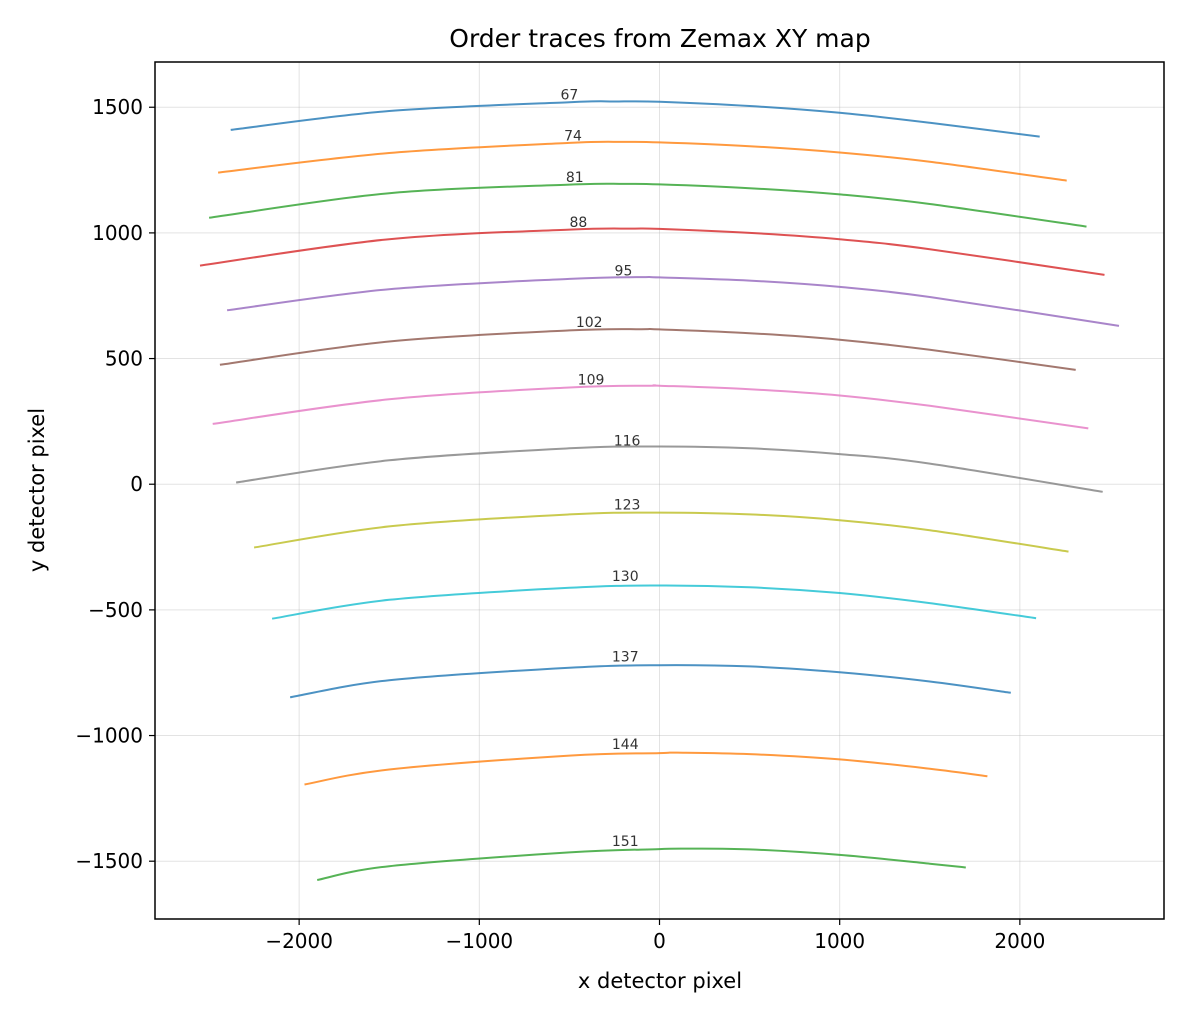 The width and height of the screenshot is (1190, 1020). Describe the element at coordinates (625, 657) in the screenshot. I see `order-label-137: 137` at that location.